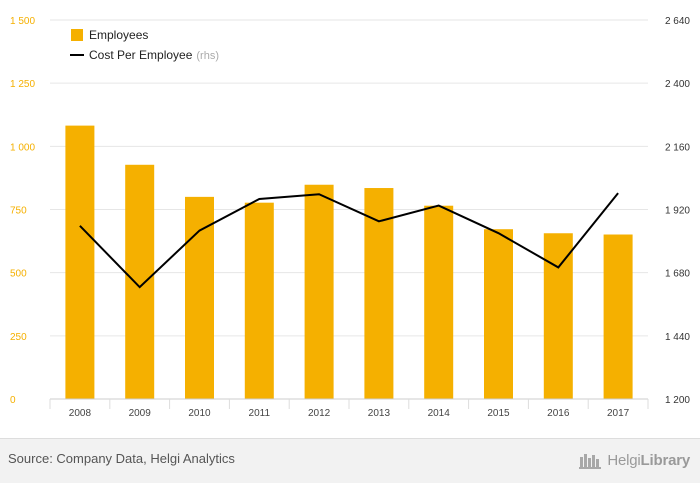 This screenshot has height=483, width=700. Describe the element at coordinates (18, 211) in the screenshot. I see `y-left-tick-label: 750` at that location.